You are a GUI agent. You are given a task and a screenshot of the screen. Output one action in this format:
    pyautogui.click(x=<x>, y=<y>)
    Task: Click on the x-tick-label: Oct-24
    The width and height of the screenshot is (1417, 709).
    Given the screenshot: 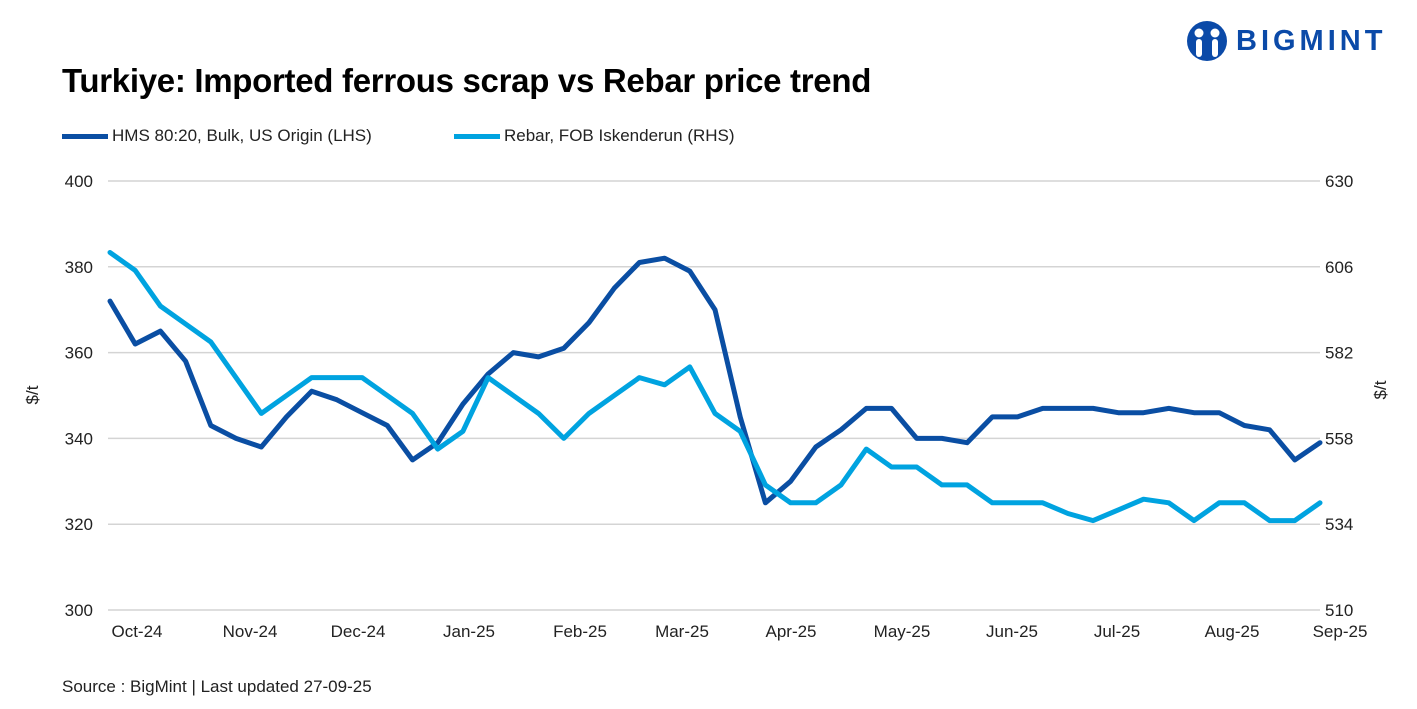 What is the action you would take?
    pyautogui.click(x=136, y=631)
    